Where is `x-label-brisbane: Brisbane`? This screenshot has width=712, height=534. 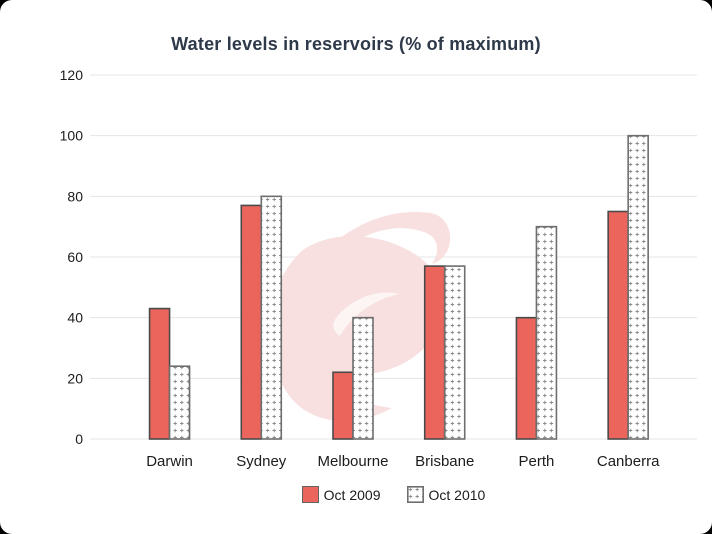 x-label-brisbane: Brisbane is located at coordinates (444, 461).